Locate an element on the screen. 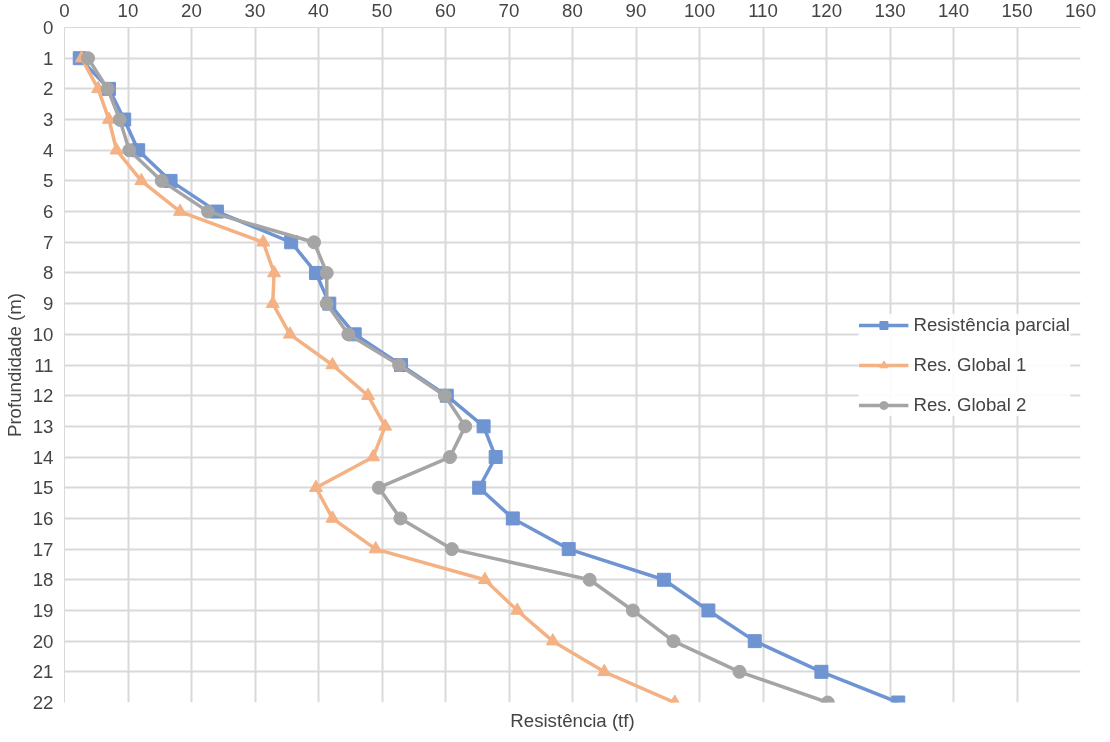 Image resolution: width=1110 pixels, height=742 pixels. y-tick-label: 15 is located at coordinates (43, 488).